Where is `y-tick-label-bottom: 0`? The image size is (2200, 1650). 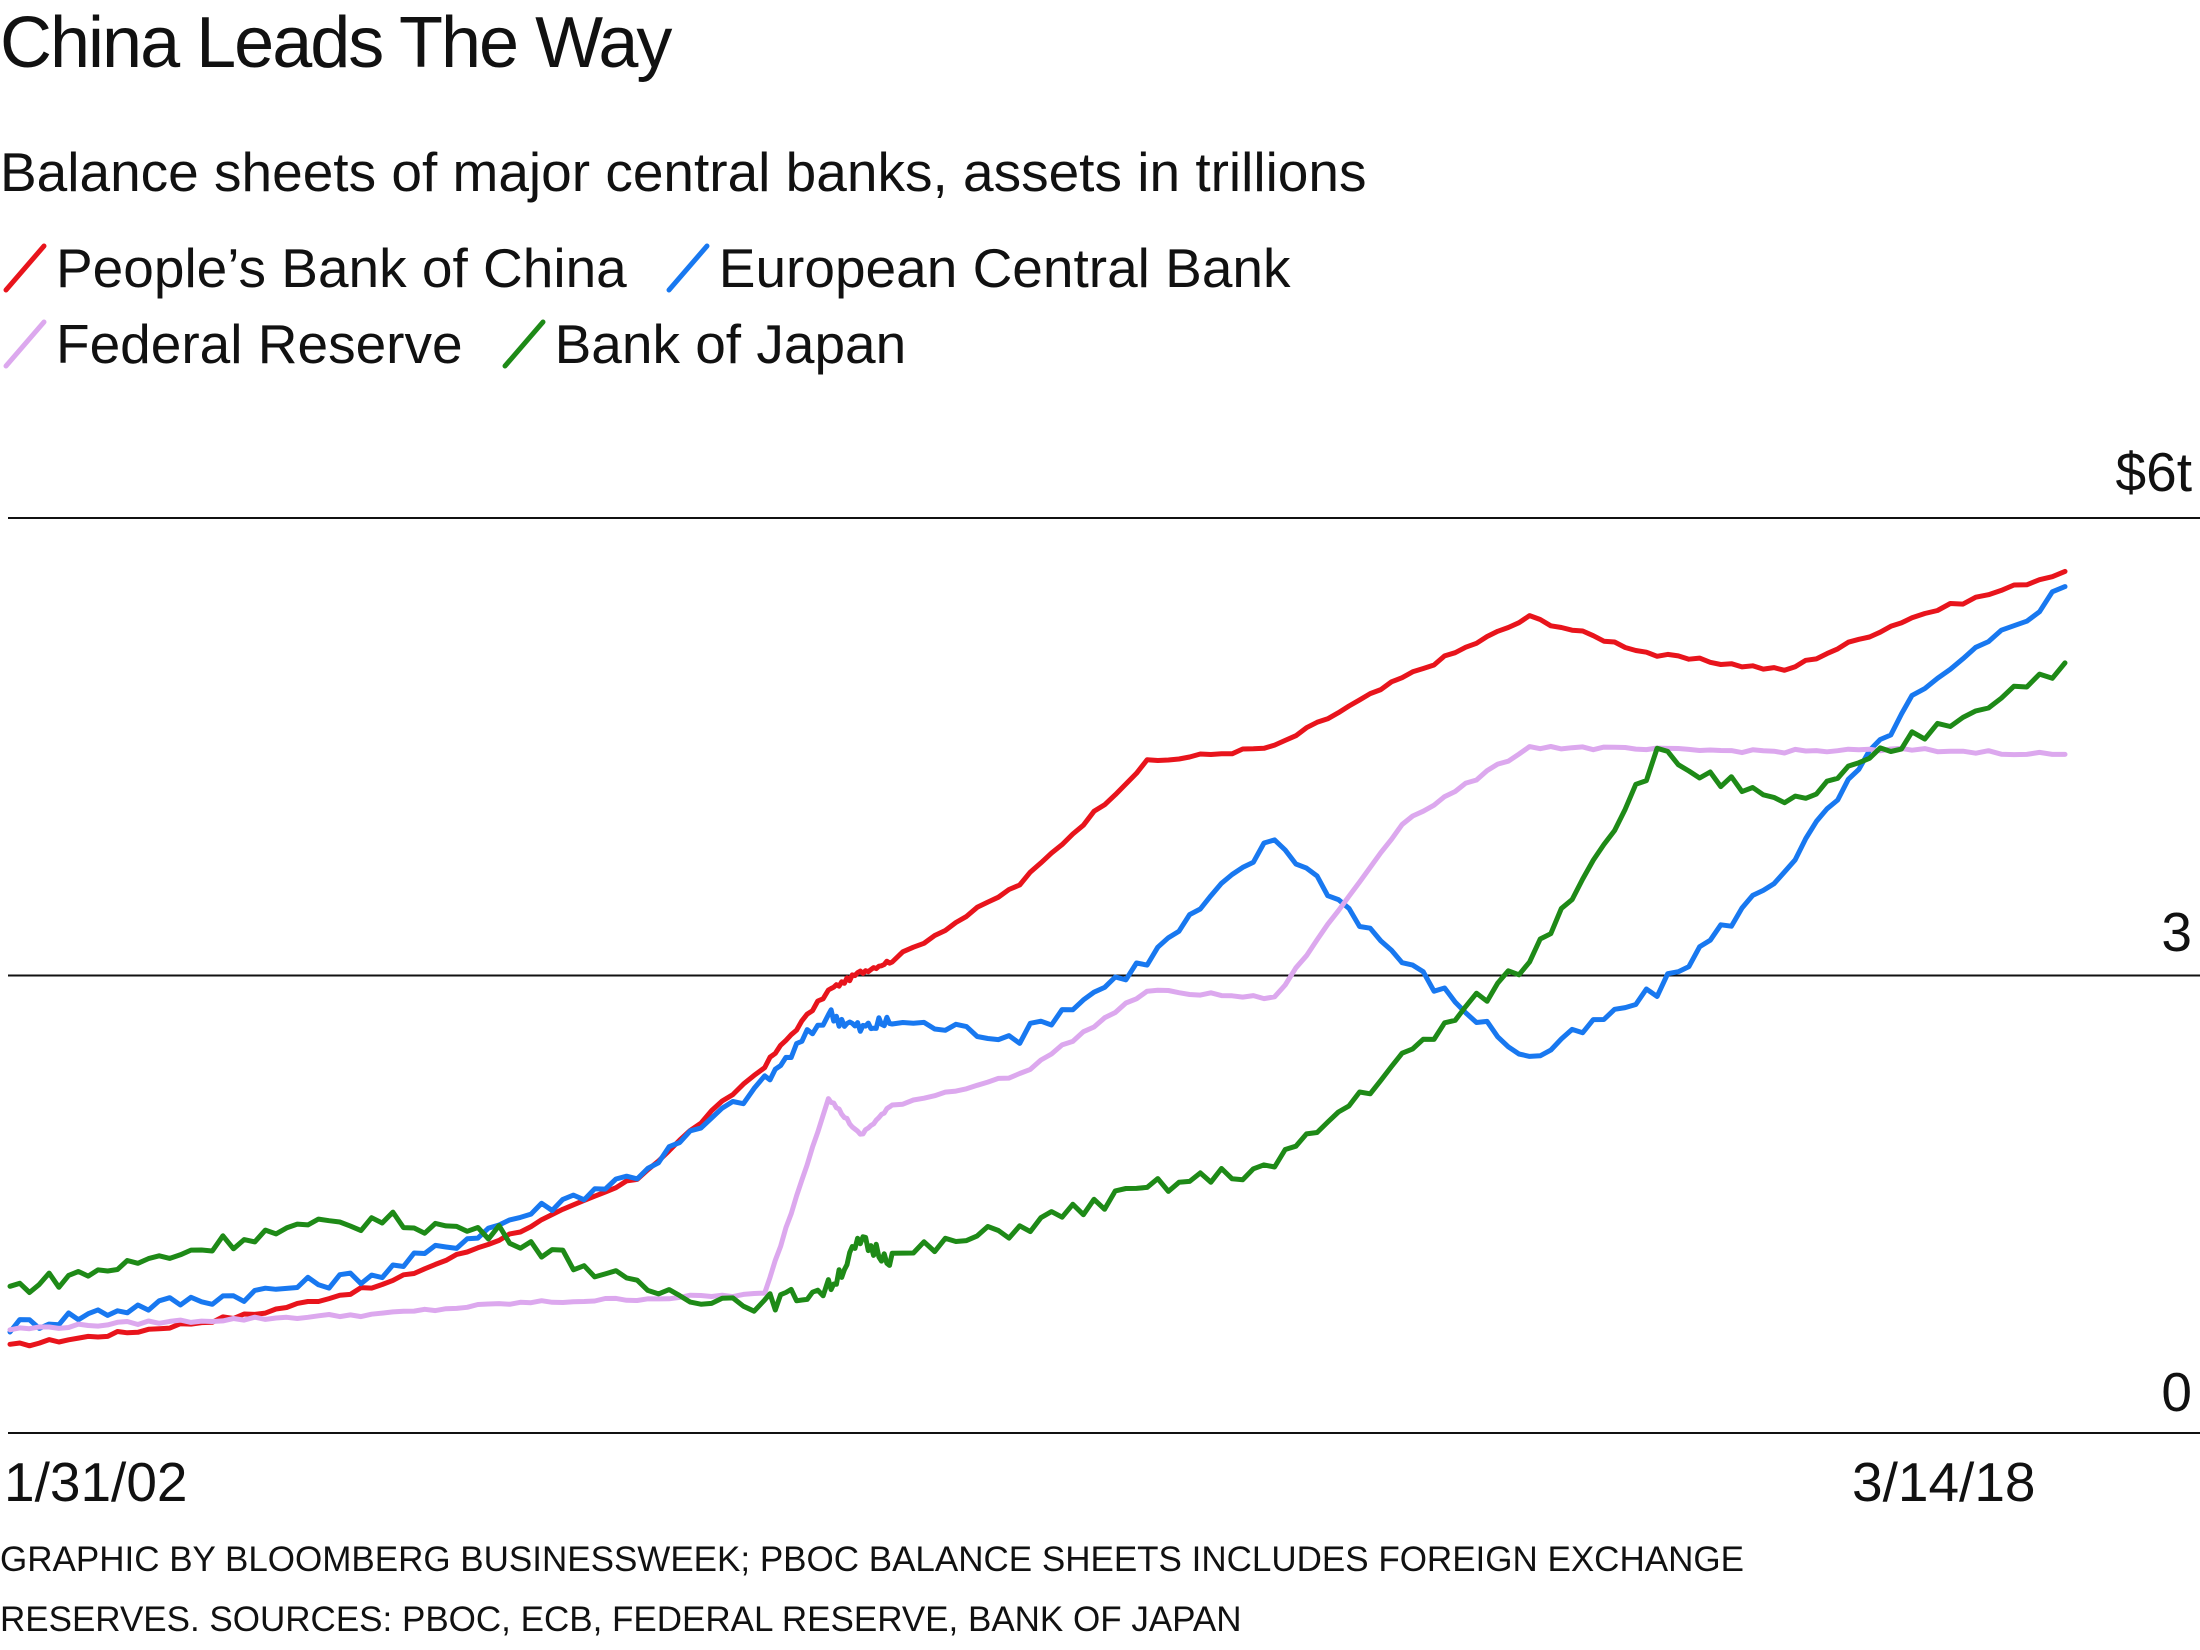 y-tick-label-bottom: 0 is located at coordinates (2176, 1392).